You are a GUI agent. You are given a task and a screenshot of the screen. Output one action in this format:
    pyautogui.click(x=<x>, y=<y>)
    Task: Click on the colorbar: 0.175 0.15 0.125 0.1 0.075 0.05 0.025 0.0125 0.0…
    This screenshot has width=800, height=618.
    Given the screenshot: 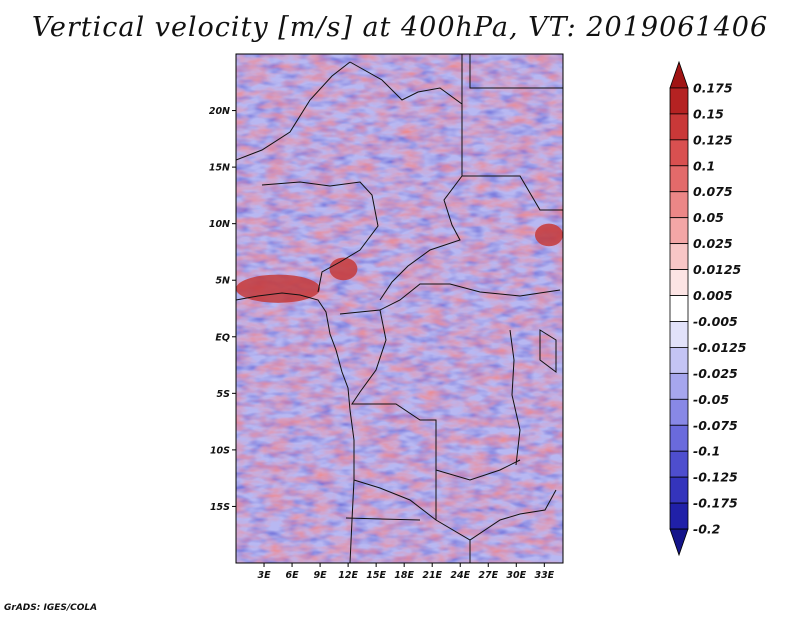 What is the action you would take?
    pyautogui.click(x=708, y=308)
    